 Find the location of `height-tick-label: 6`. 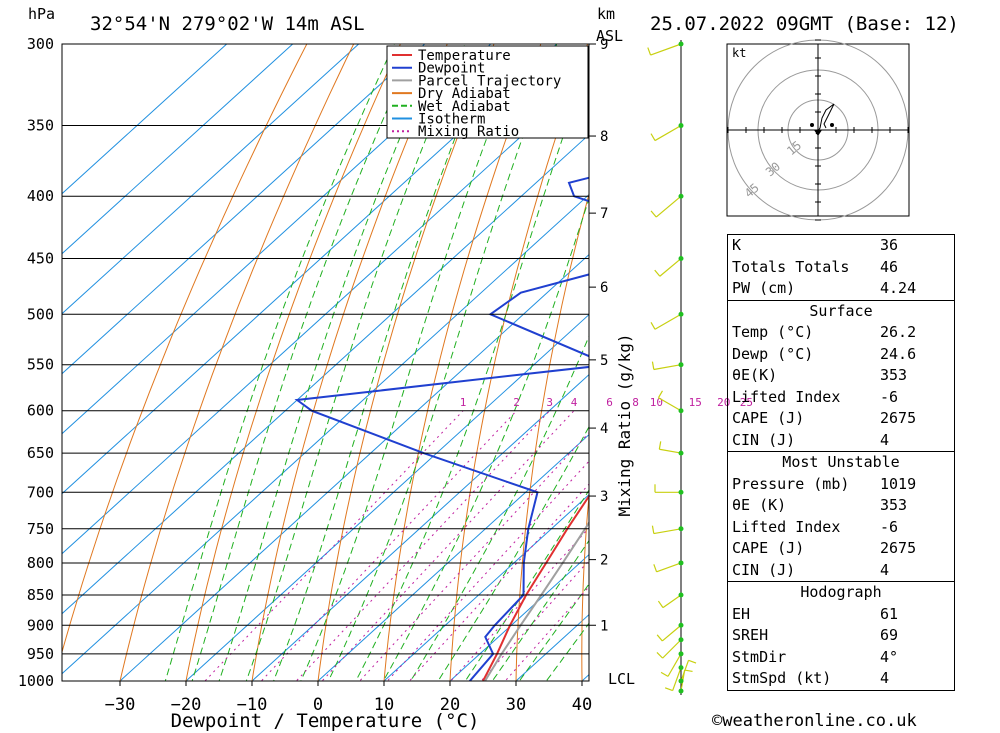

height-tick-label: 6 is located at coordinates (604, 288).